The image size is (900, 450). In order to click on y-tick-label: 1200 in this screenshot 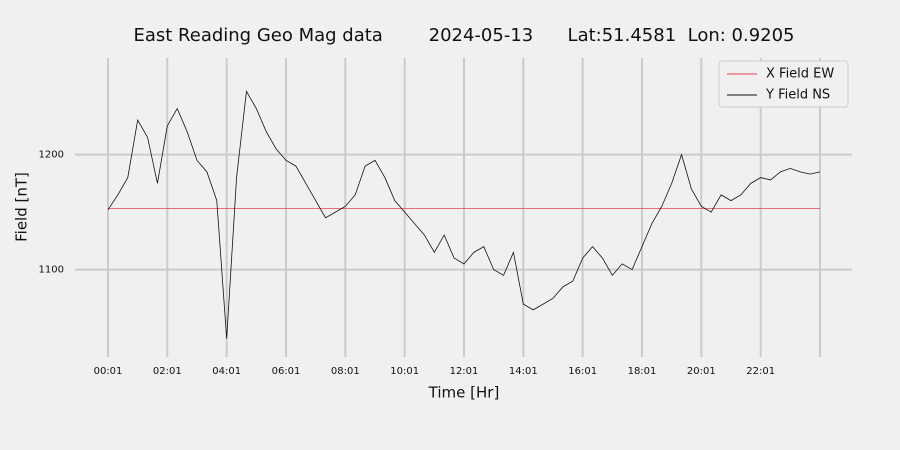, I will do `click(51, 155)`.